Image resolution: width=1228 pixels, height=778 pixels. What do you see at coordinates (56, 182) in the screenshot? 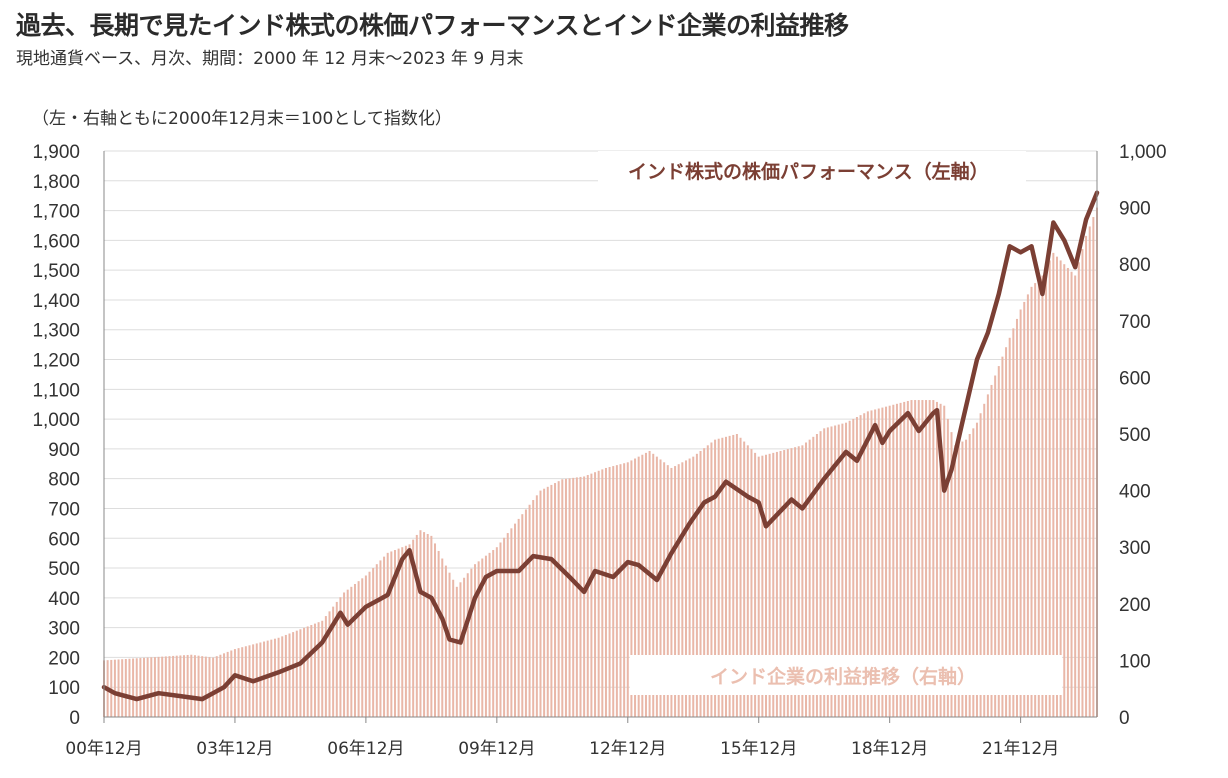
I see `left-tick-label: 1,800` at bounding box center [56, 182].